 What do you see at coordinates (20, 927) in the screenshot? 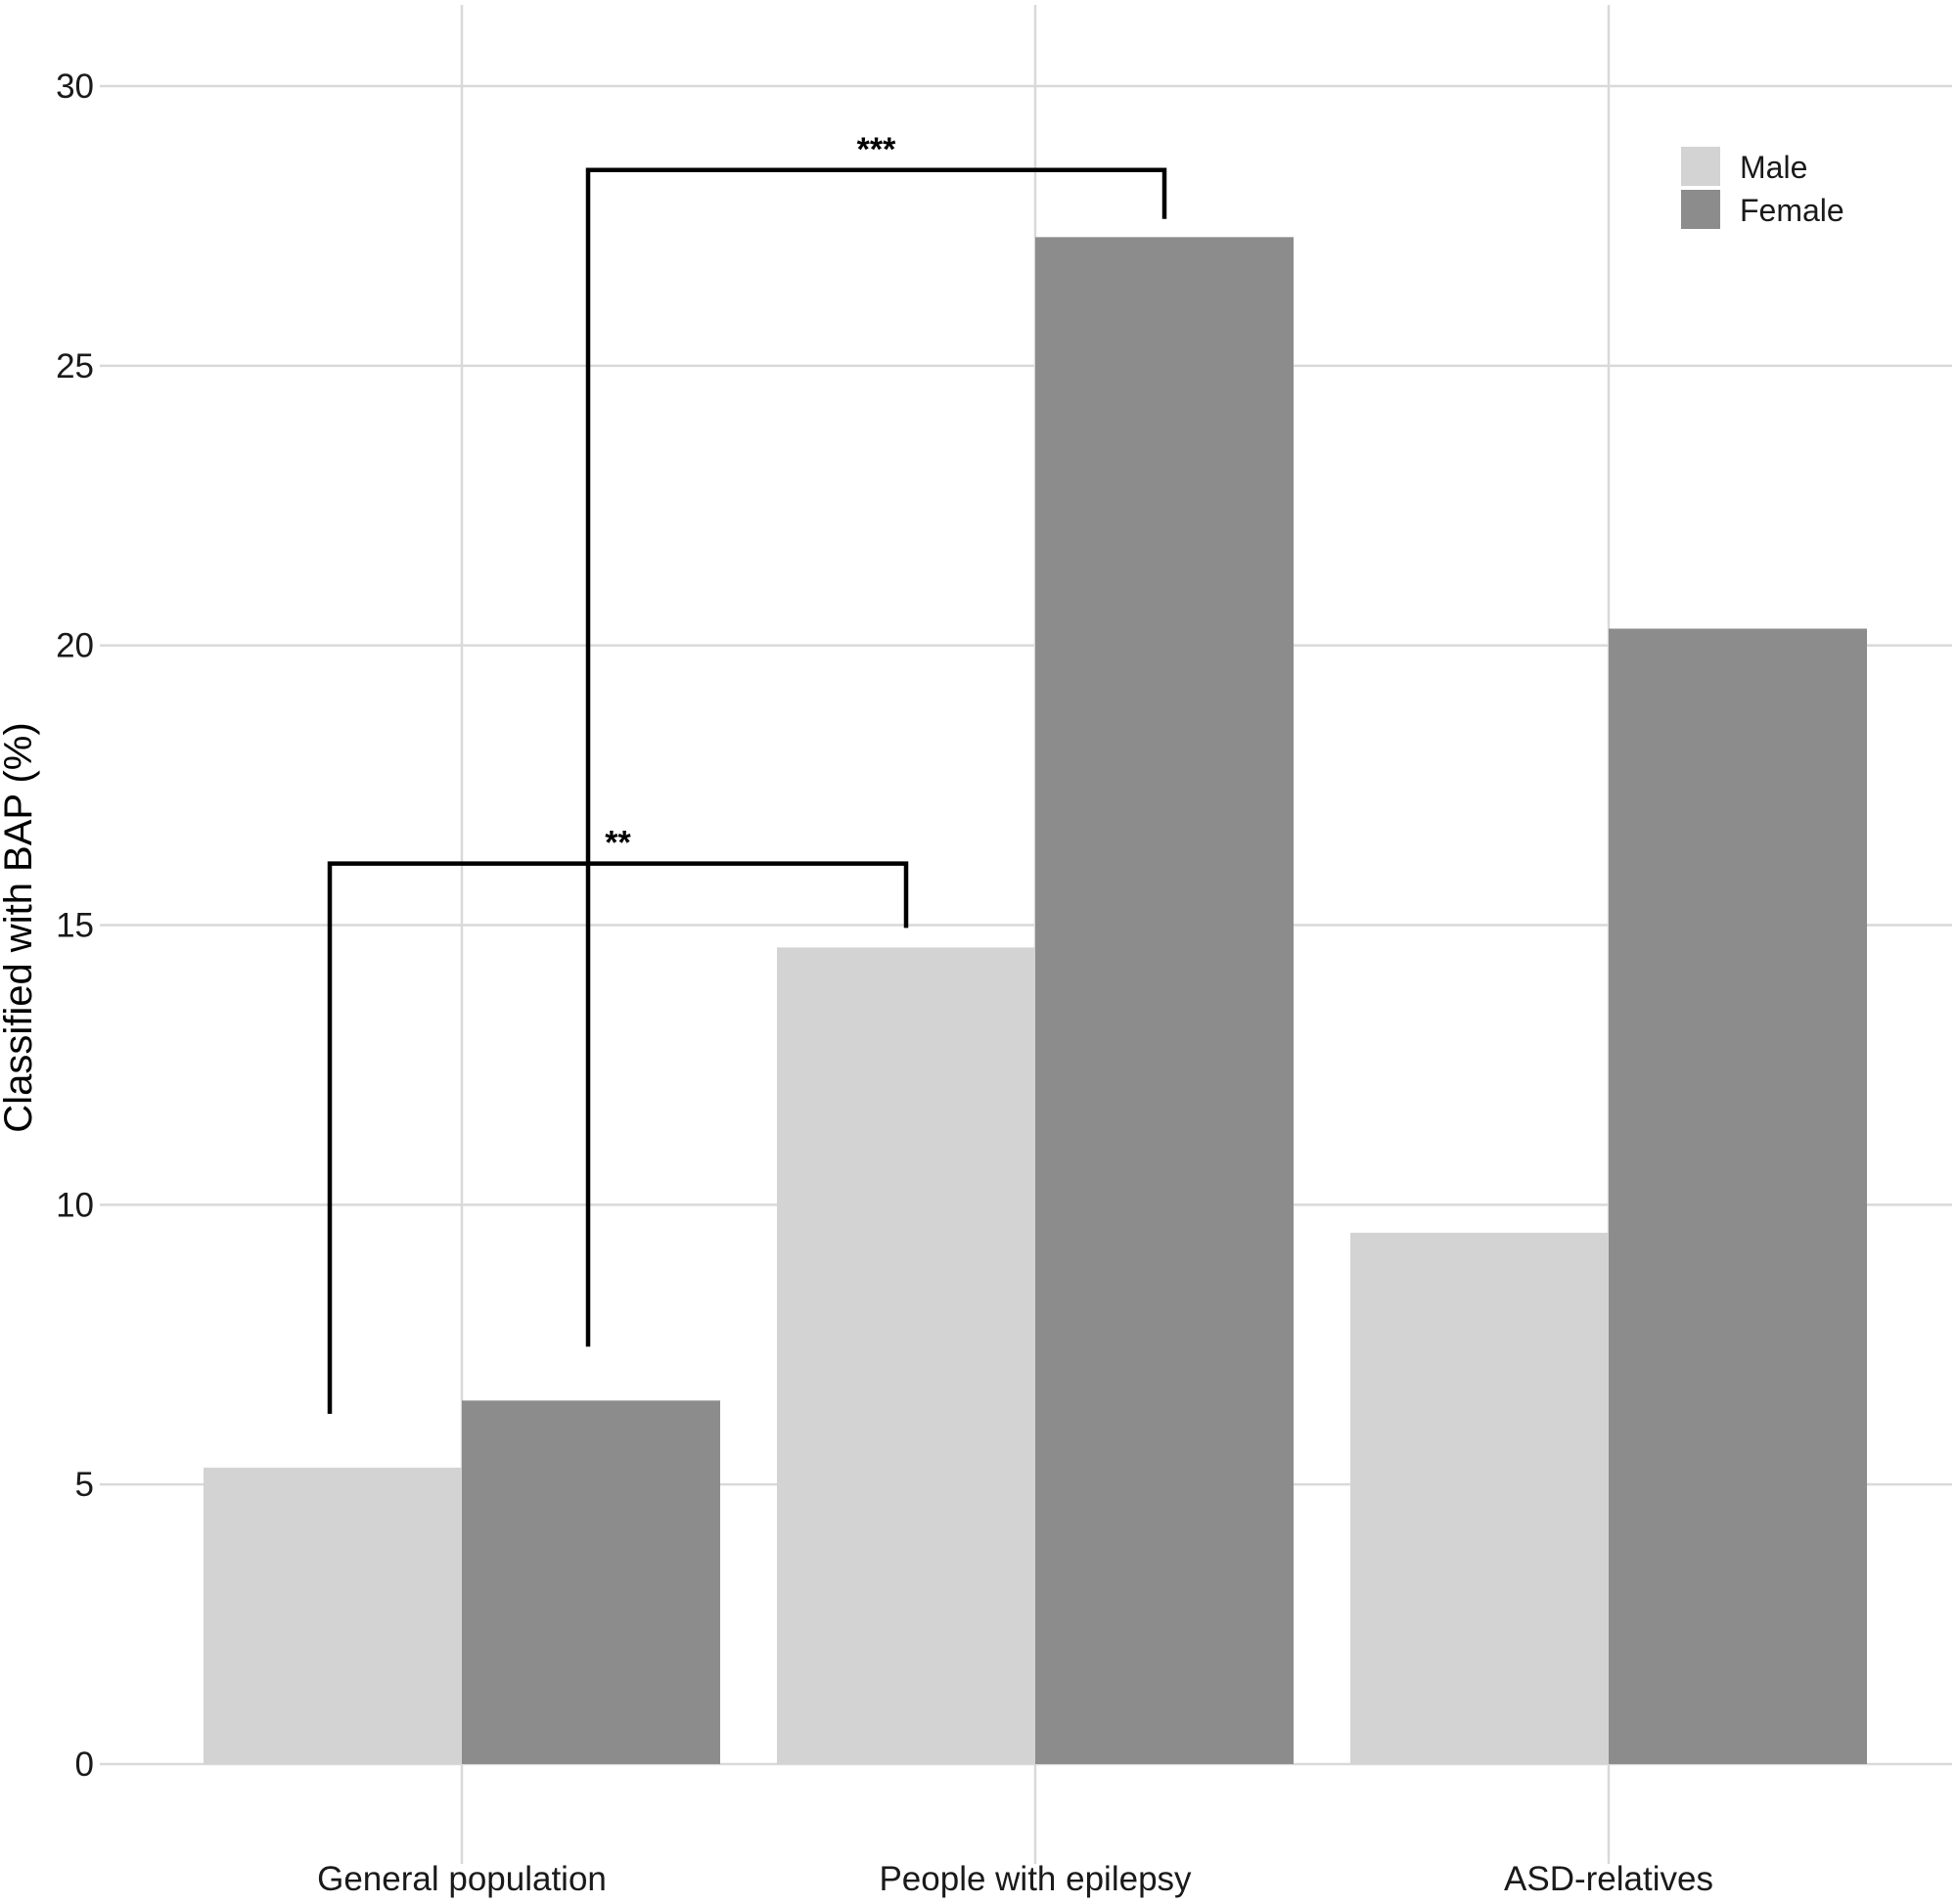
I see `y-axis-title: Classified with BAP (%)` at bounding box center [20, 927].